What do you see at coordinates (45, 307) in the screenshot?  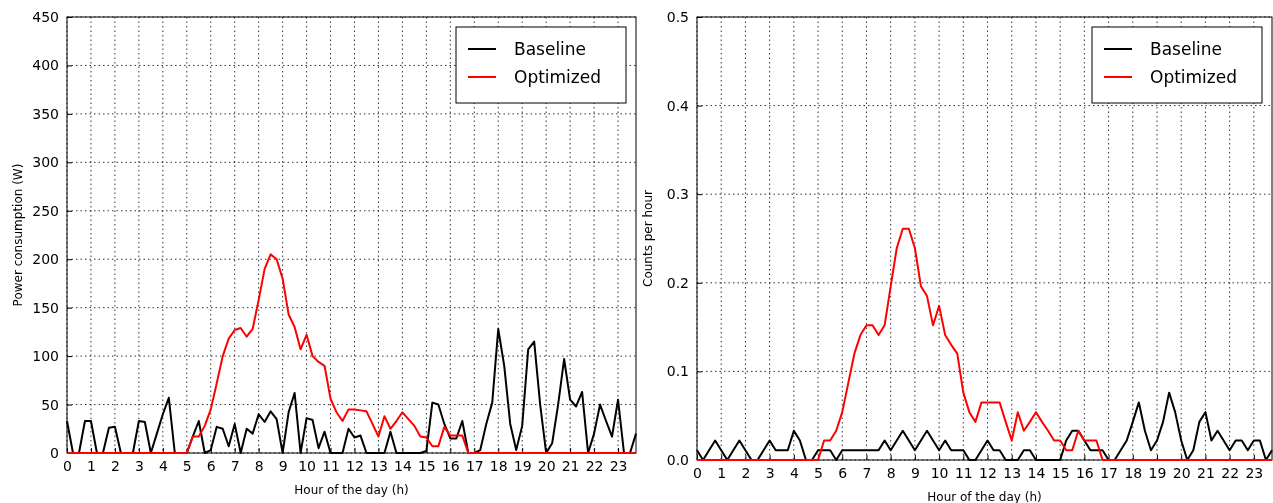 I see `y-tick-label: 150` at bounding box center [45, 307].